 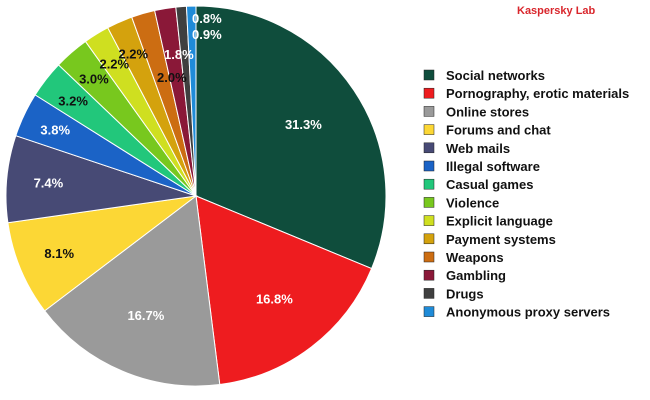 What do you see at coordinates (499, 221) in the screenshot?
I see `legend-label-8: Explicit language` at bounding box center [499, 221].